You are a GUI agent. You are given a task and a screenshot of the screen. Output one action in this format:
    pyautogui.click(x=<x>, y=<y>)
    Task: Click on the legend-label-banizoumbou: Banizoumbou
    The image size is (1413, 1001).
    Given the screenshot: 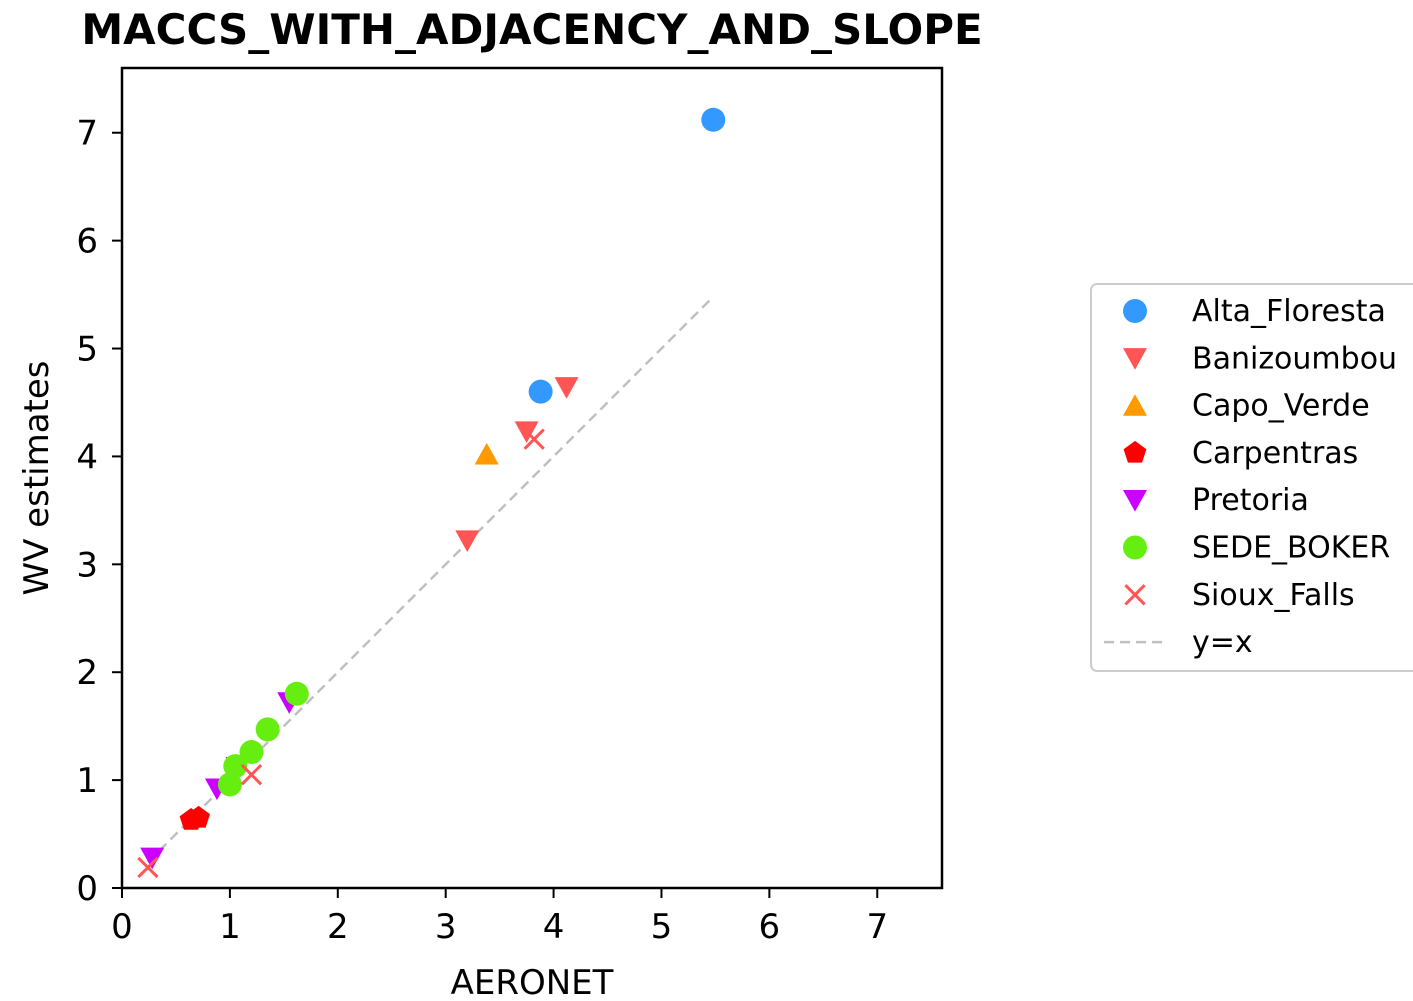 What is the action you would take?
    pyautogui.click(x=1294, y=358)
    